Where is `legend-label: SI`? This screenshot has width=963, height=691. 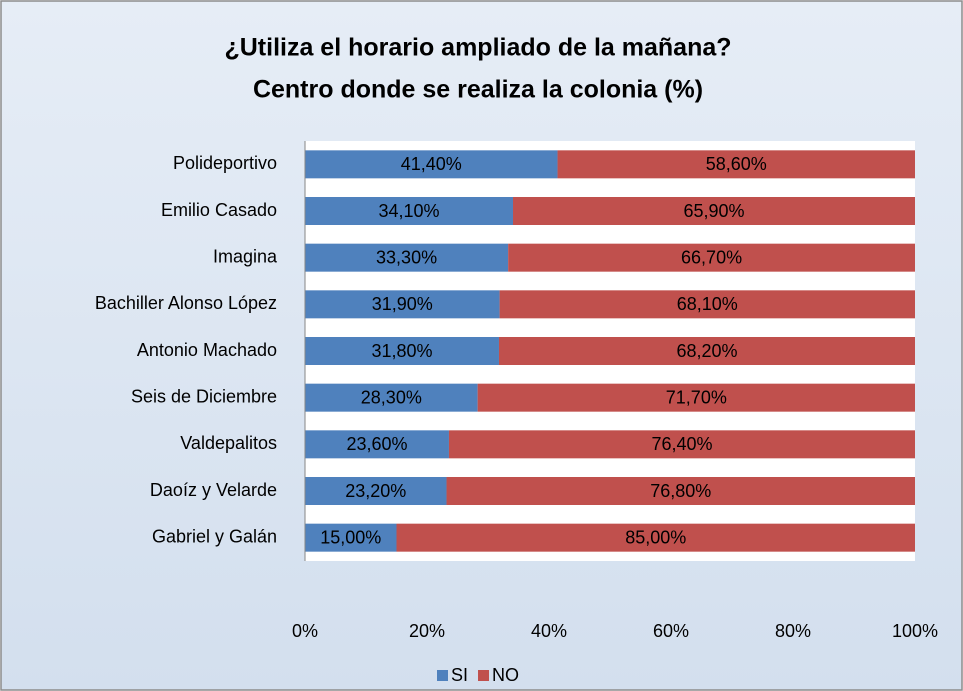 legend-label: SI is located at coordinates (459, 675).